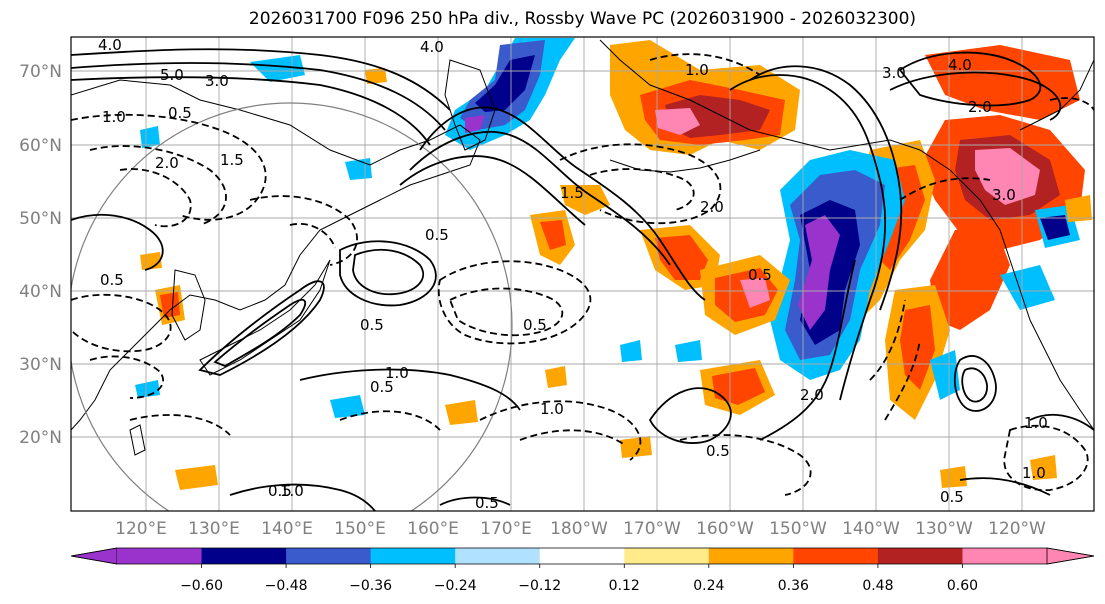 The height and width of the screenshot is (604, 1105). What do you see at coordinates (455, 586) in the screenshot?
I see `colorbar-tick-label: −0.24` at bounding box center [455, 586].